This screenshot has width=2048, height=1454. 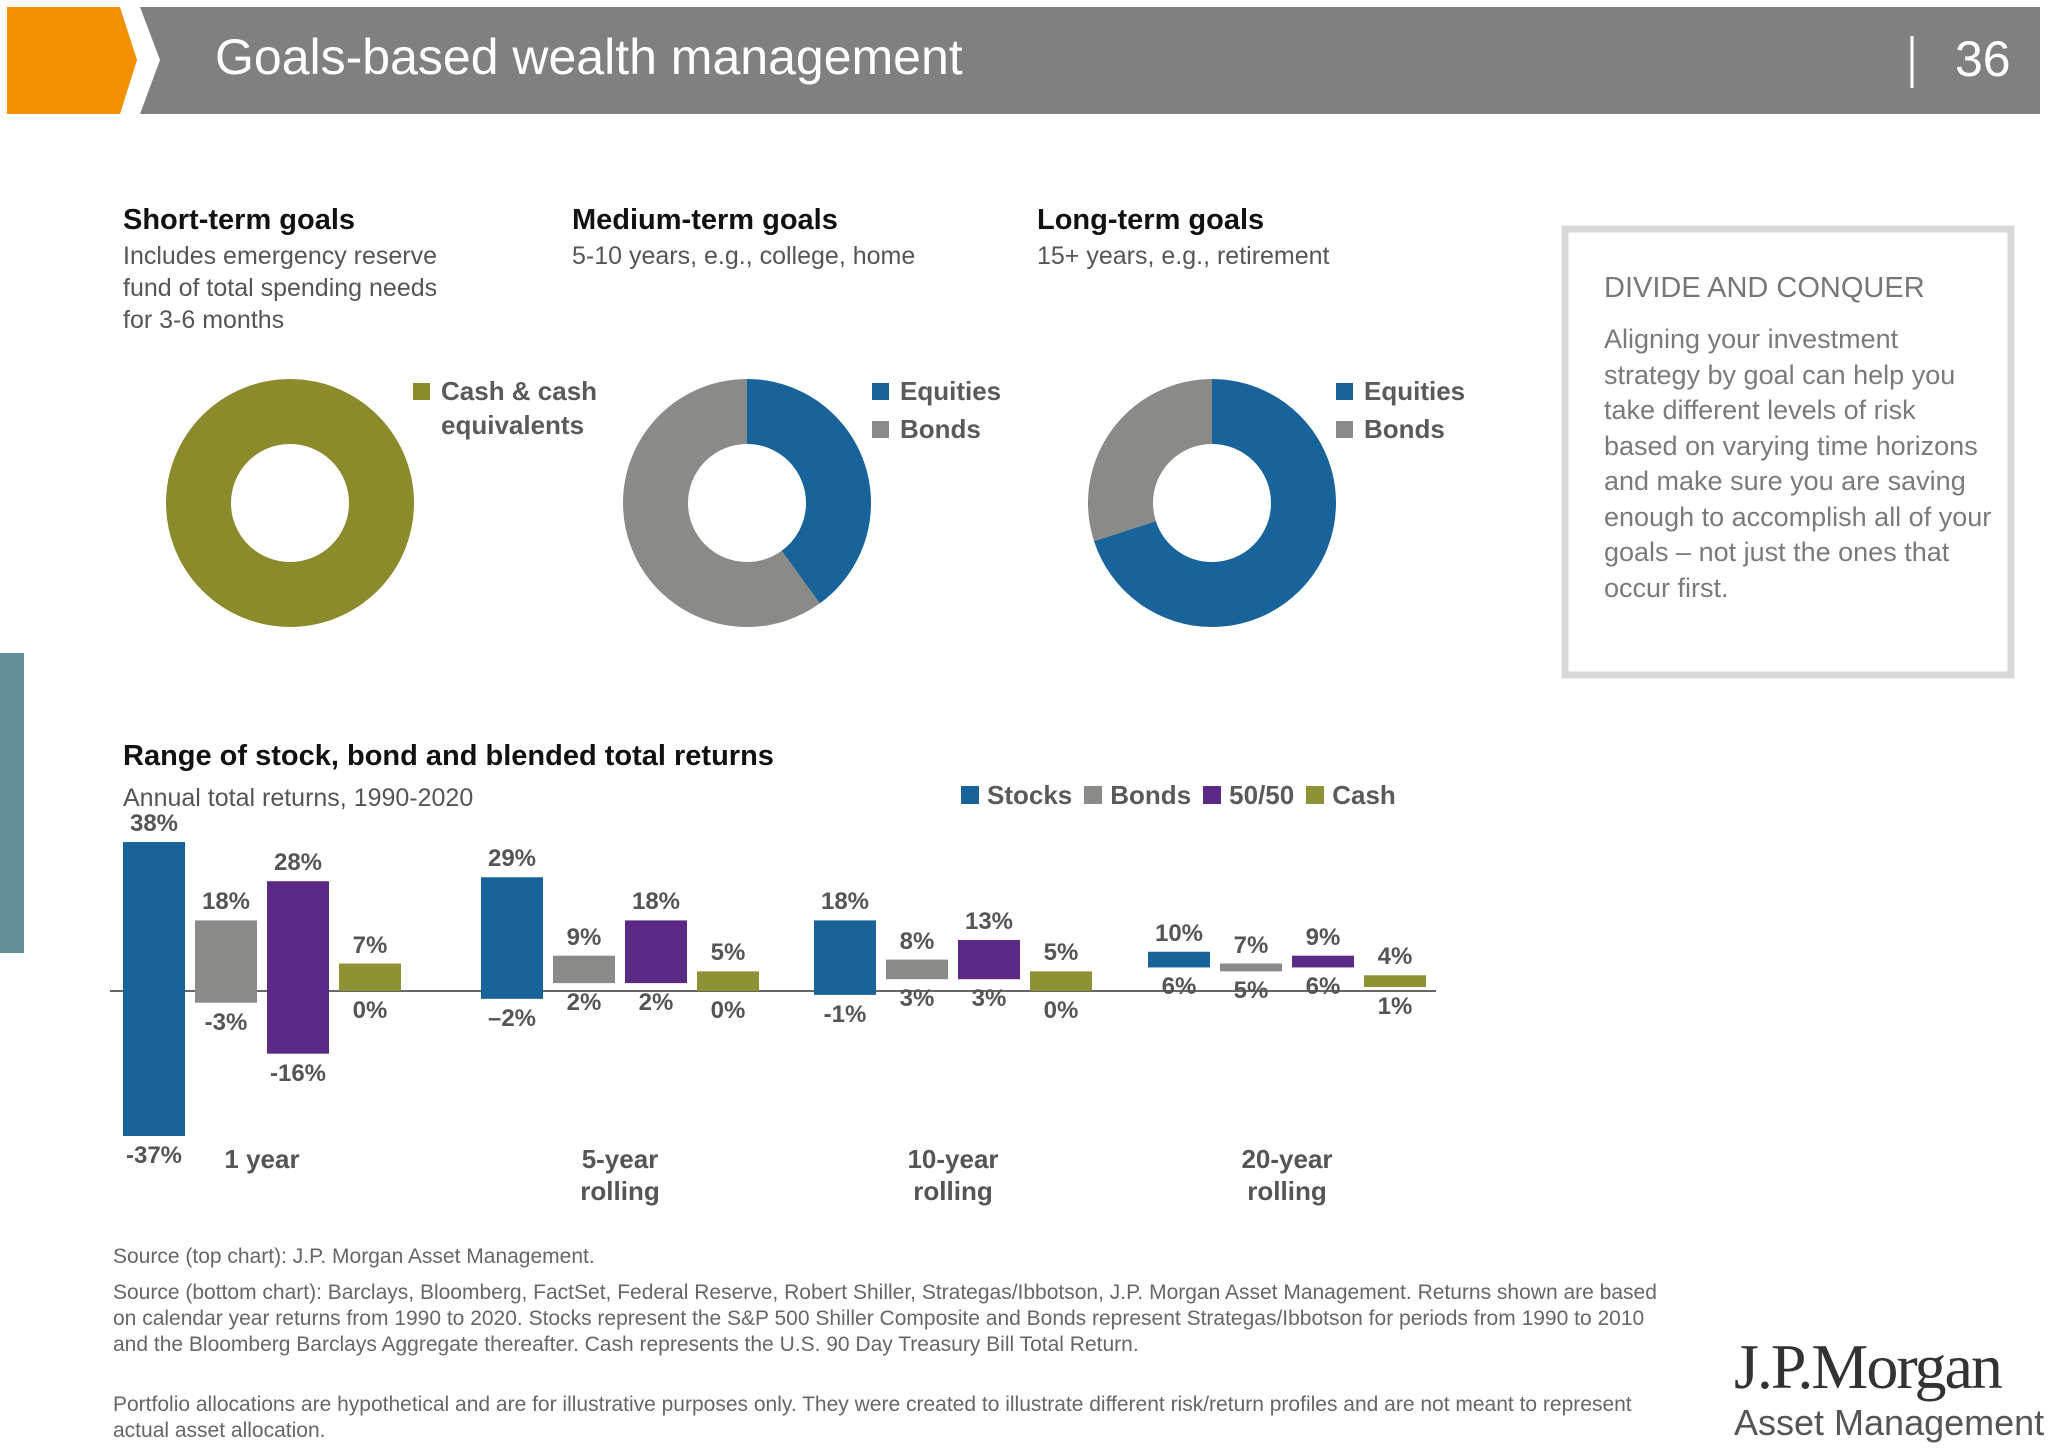 What do you see at coordinates (1889, 1422) in the screenshot?
I see `logo-subtitle: Asset Management` at bounding box center [1889, 1422].